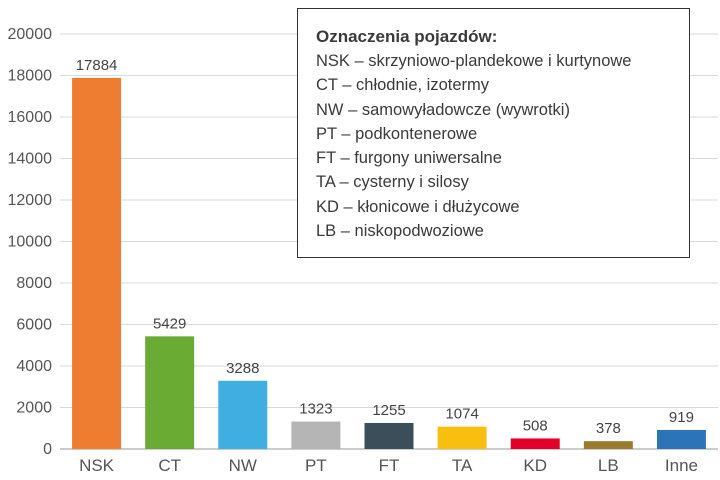  Describe the element at coordinates (242, 368) in the screenshot. I see `data-label-nw: 3288` at that location.